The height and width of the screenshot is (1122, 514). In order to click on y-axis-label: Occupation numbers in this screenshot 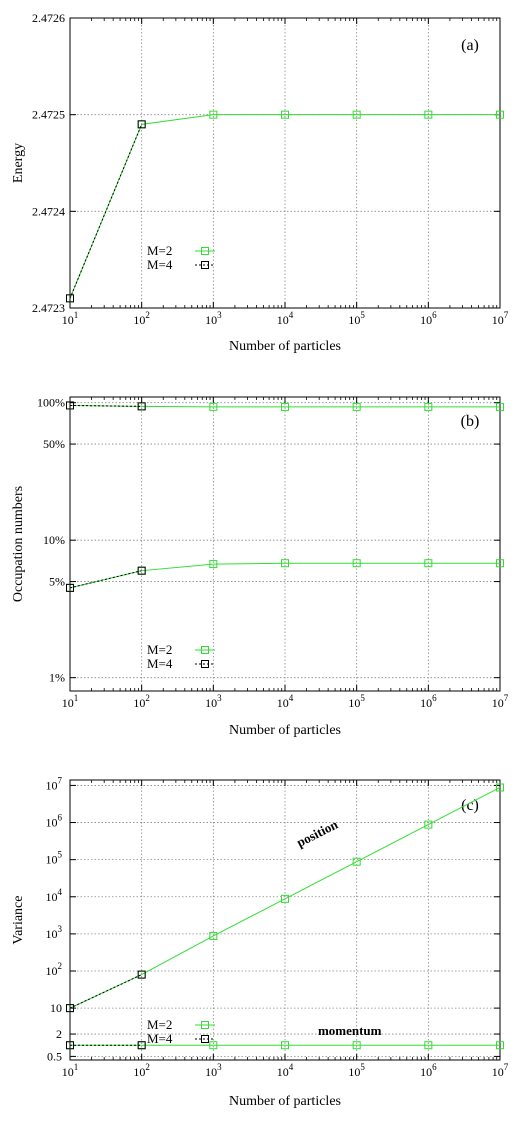, I will do `click(18, 544)`.